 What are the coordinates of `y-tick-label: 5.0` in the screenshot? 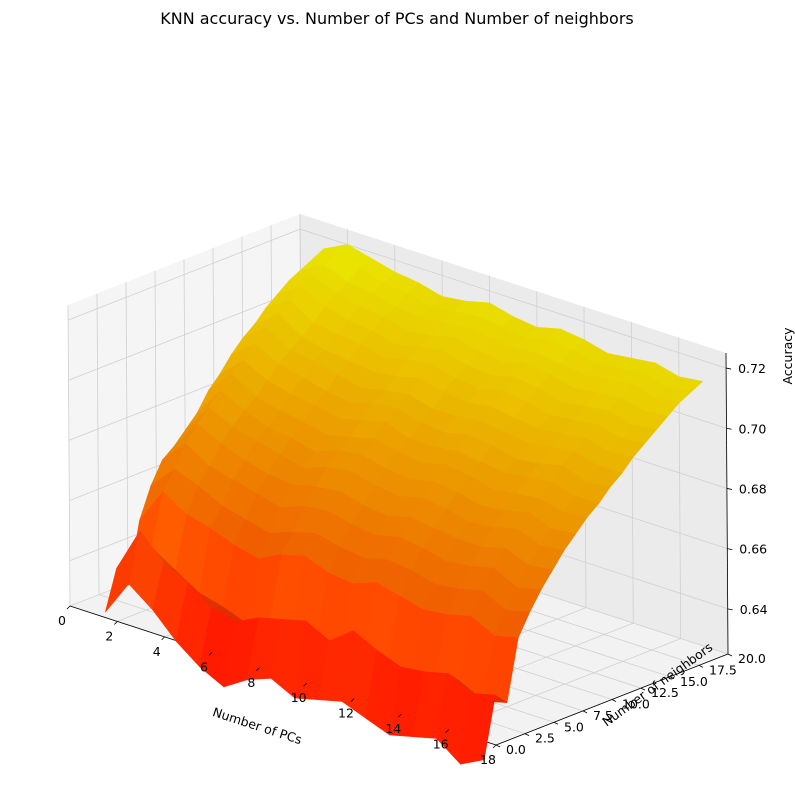 It's located at (574, 726).